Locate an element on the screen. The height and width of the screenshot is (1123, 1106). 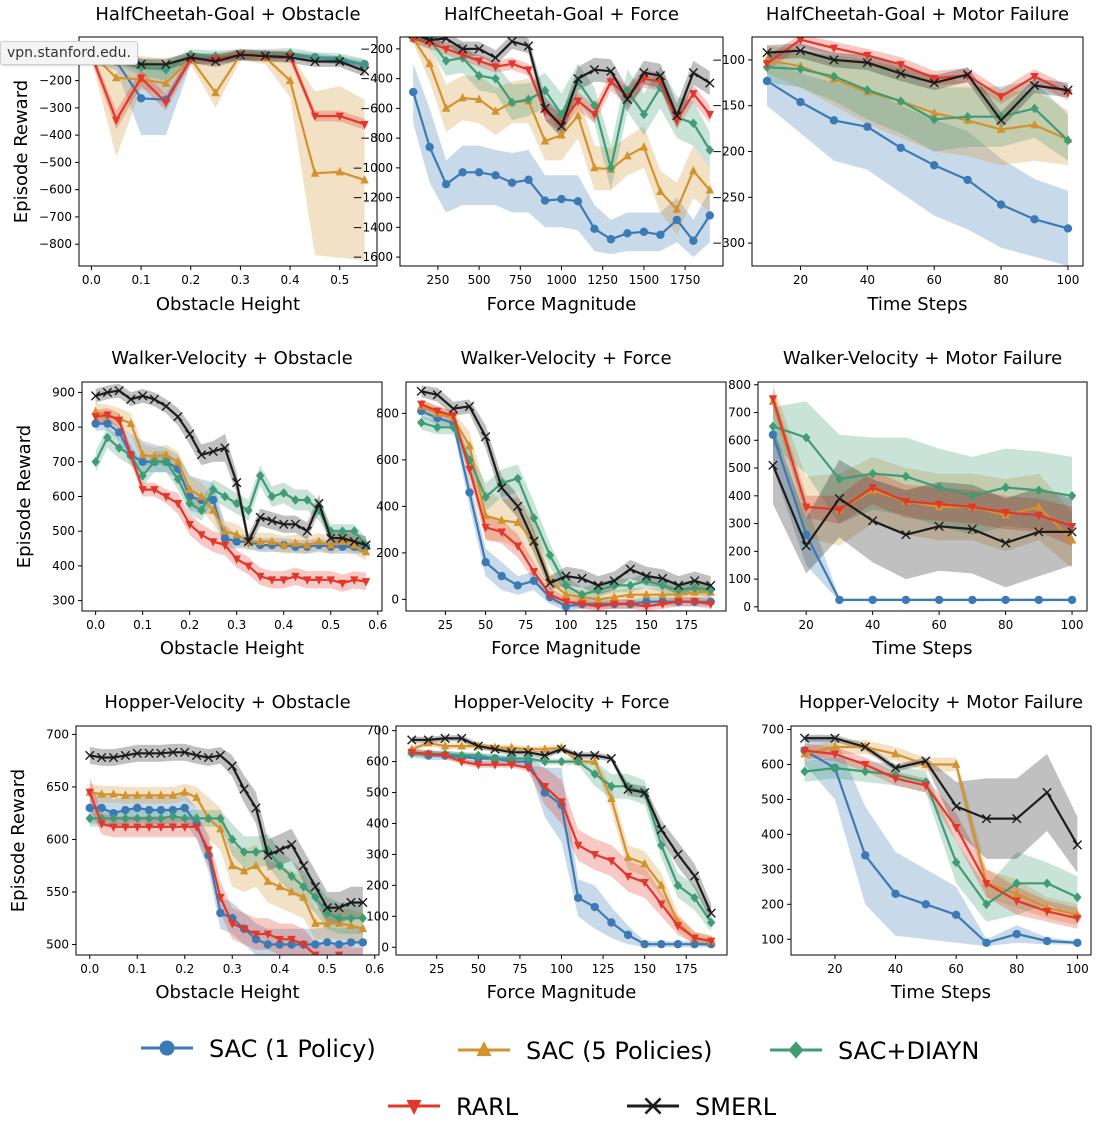
x-tick-label: 50 is located at coordinates (478, 969).